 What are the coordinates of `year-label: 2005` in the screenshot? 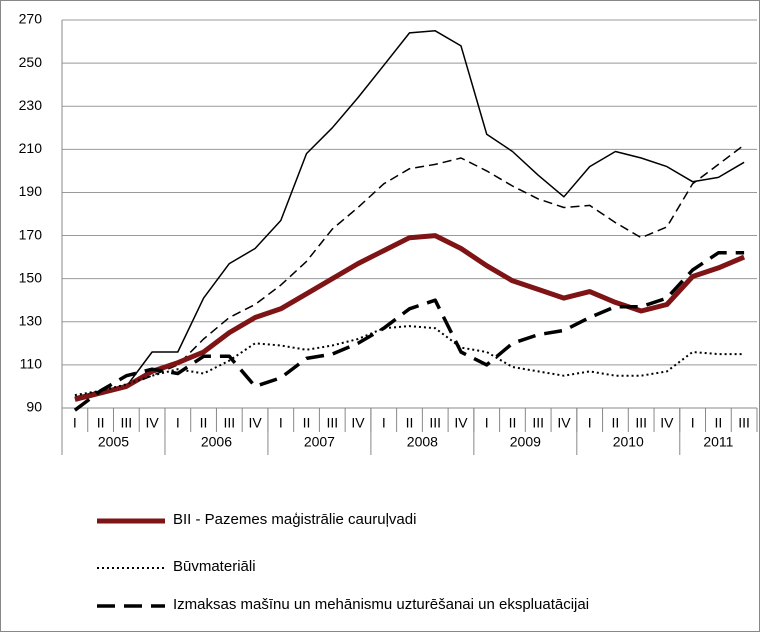 It's located at (113, 442).